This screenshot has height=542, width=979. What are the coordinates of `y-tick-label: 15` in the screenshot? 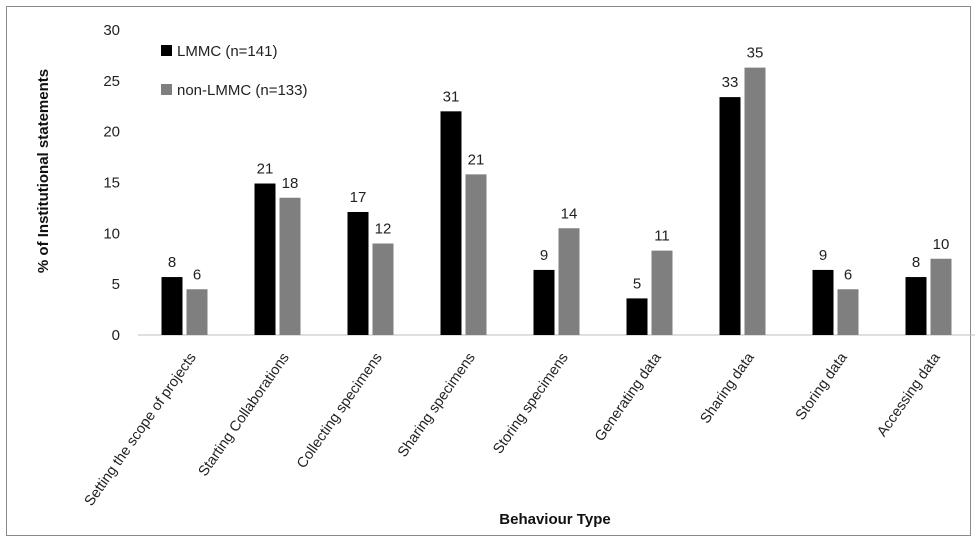 It's located at (111, 183).